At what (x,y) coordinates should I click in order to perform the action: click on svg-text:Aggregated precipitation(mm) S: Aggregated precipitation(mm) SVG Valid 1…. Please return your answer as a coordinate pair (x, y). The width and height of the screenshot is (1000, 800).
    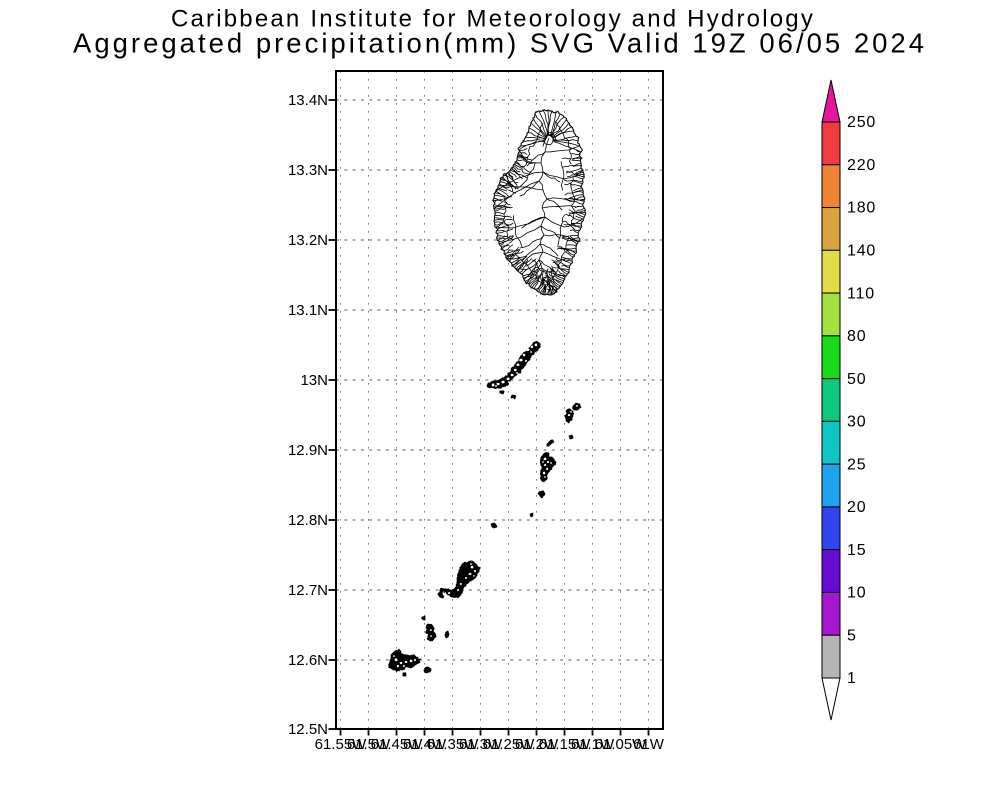
    Looking at the image, I should click on (500, 43).